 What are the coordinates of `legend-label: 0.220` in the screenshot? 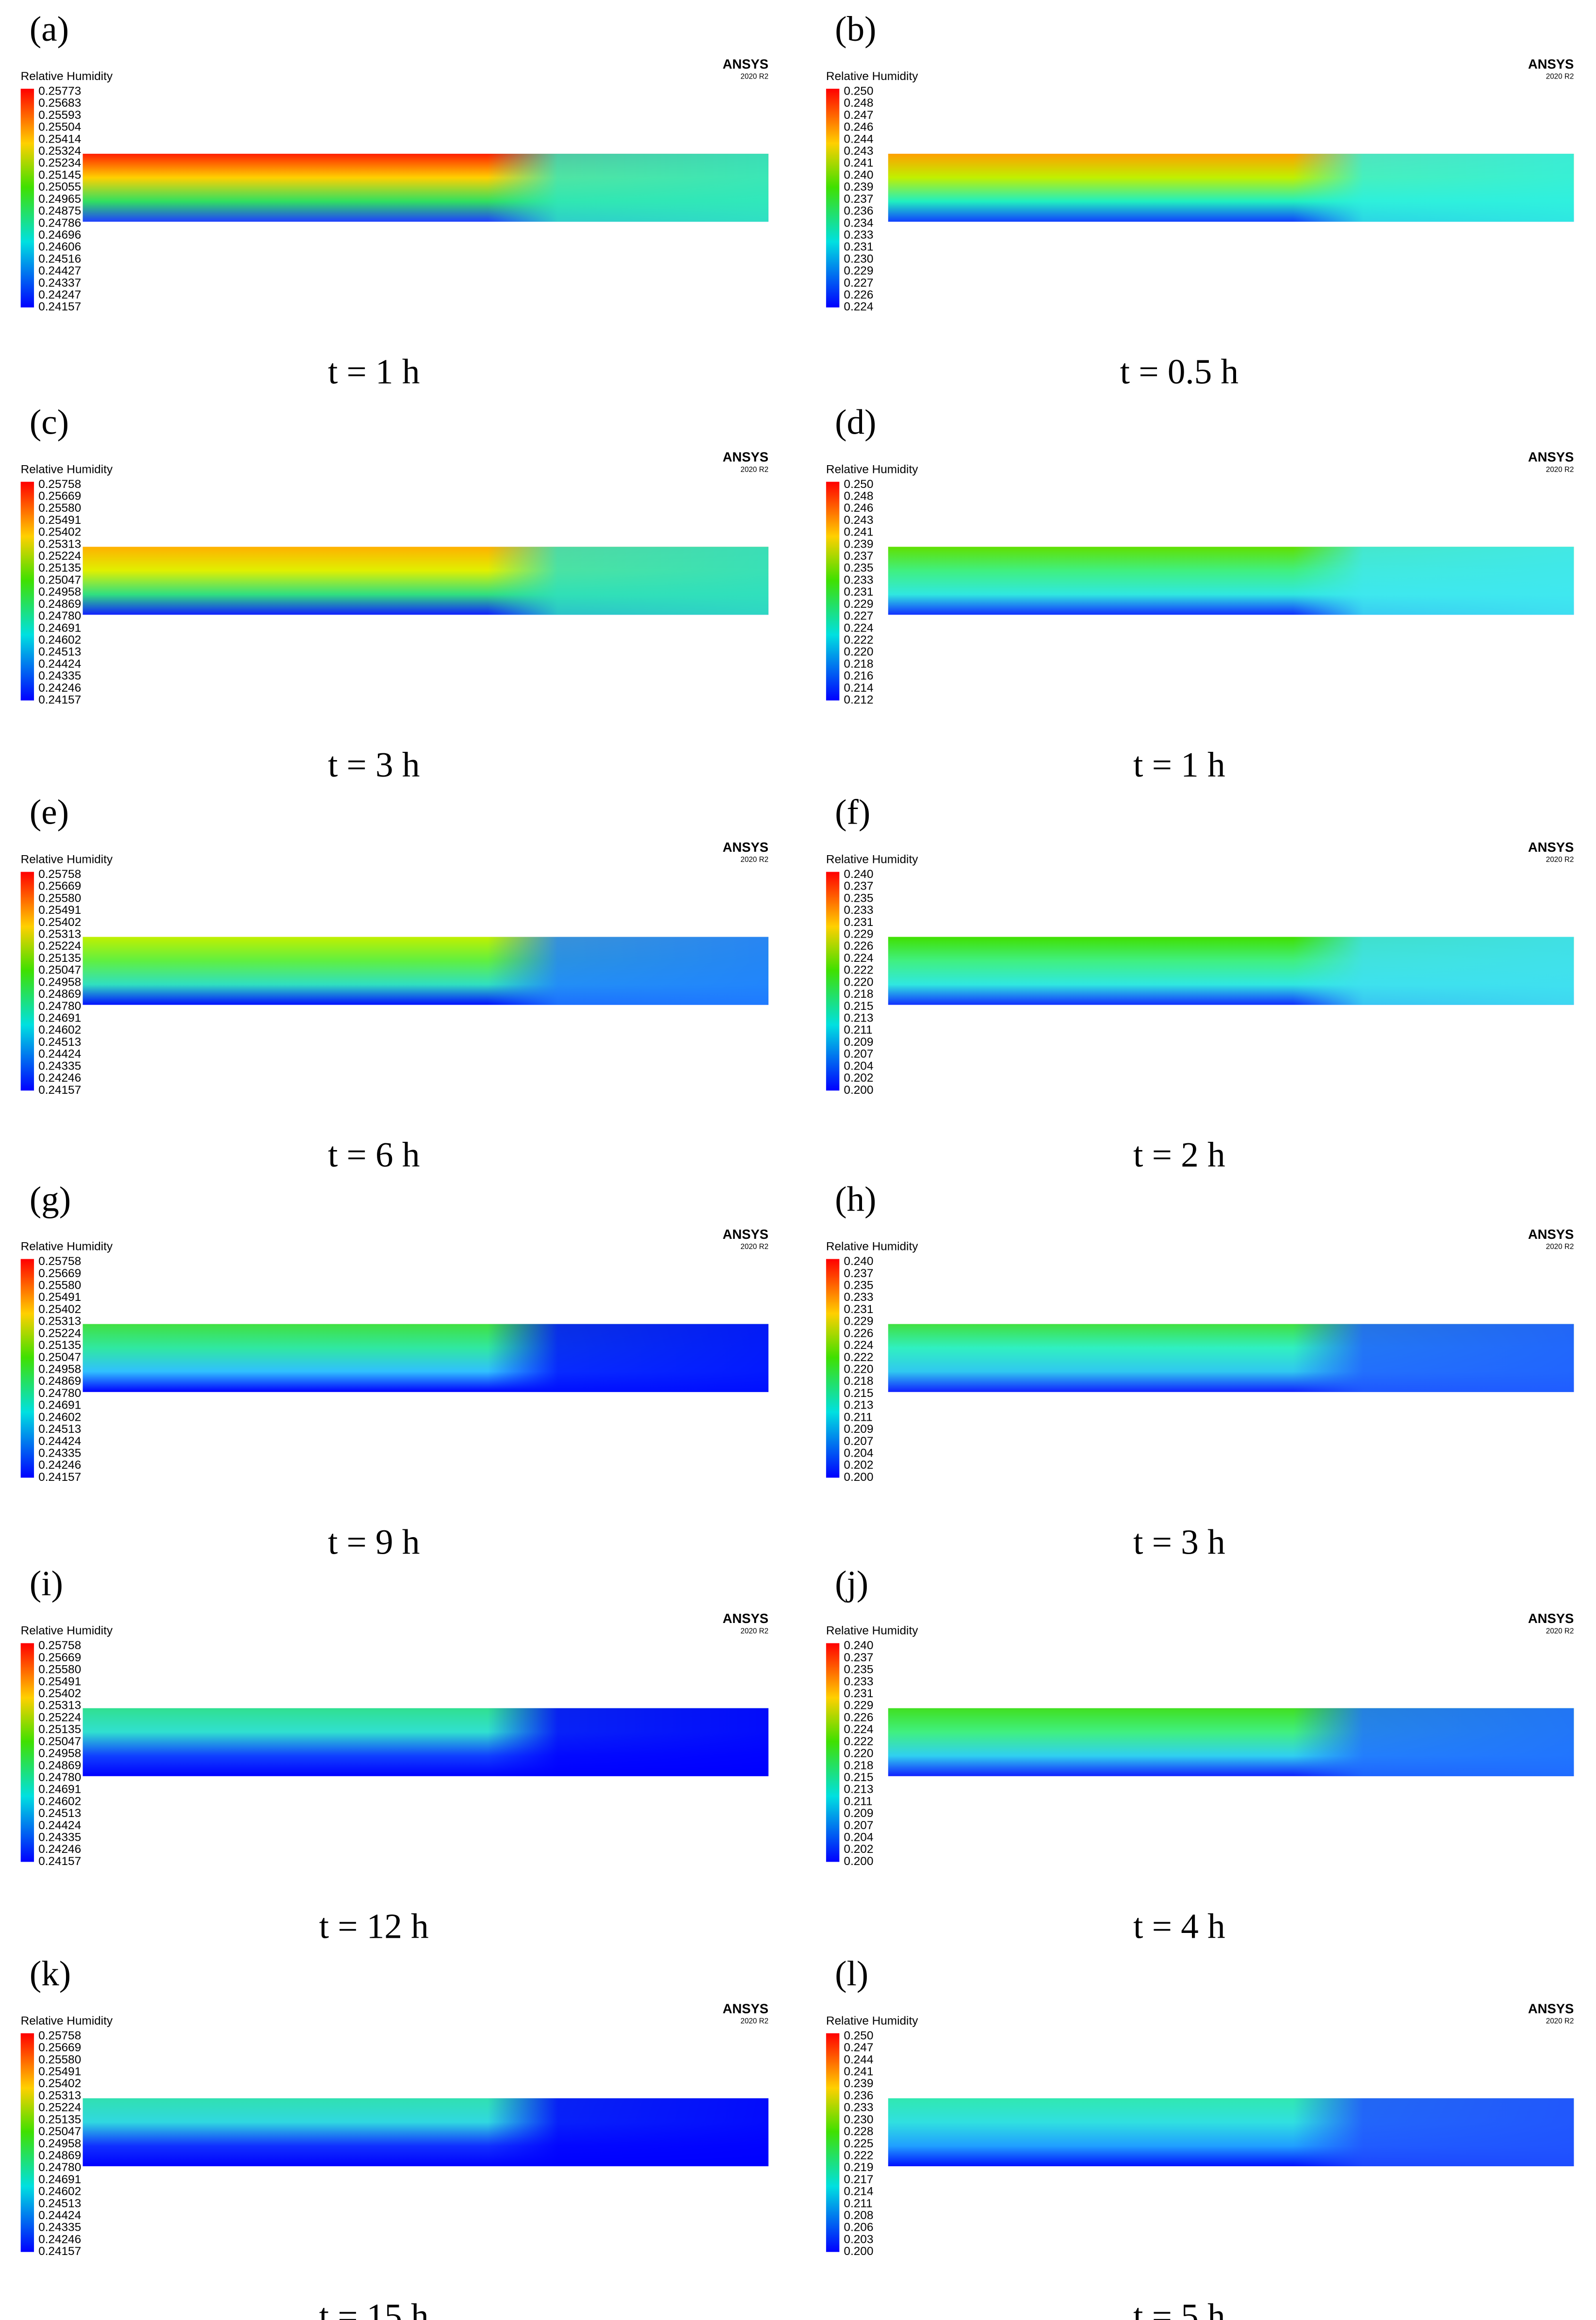 It's located at (858, 652).